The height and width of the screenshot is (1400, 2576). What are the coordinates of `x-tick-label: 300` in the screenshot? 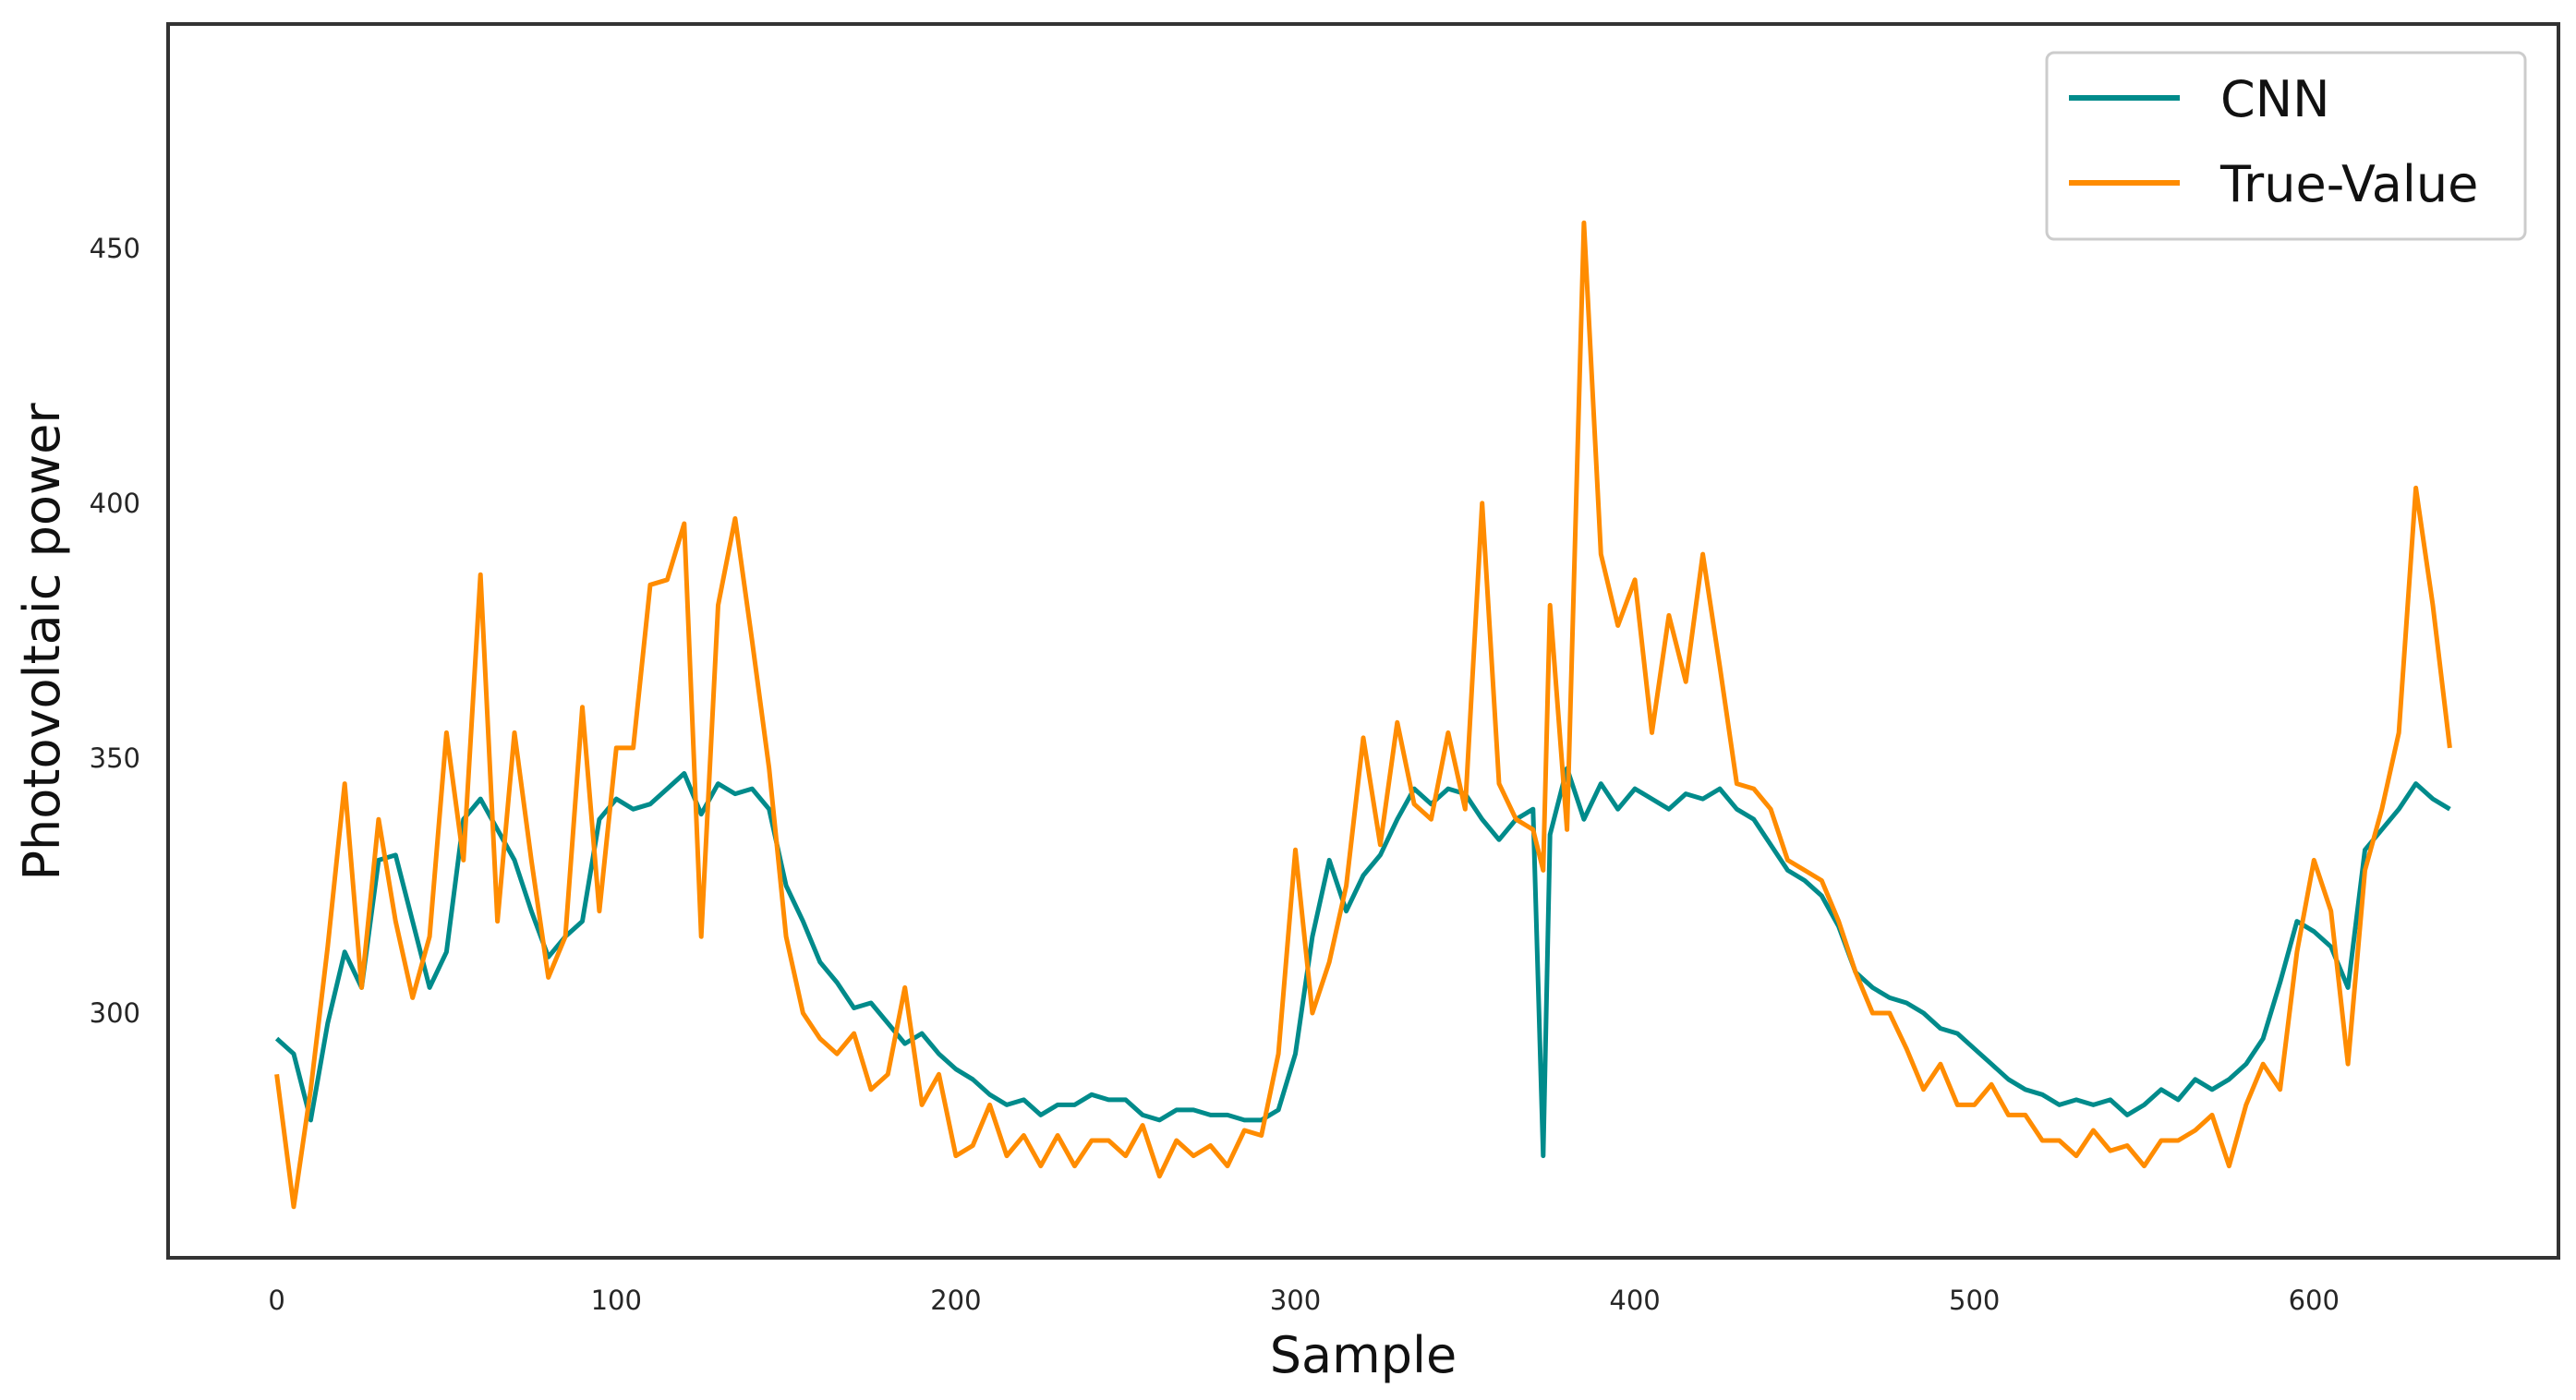 It's located at (1295, 1301).